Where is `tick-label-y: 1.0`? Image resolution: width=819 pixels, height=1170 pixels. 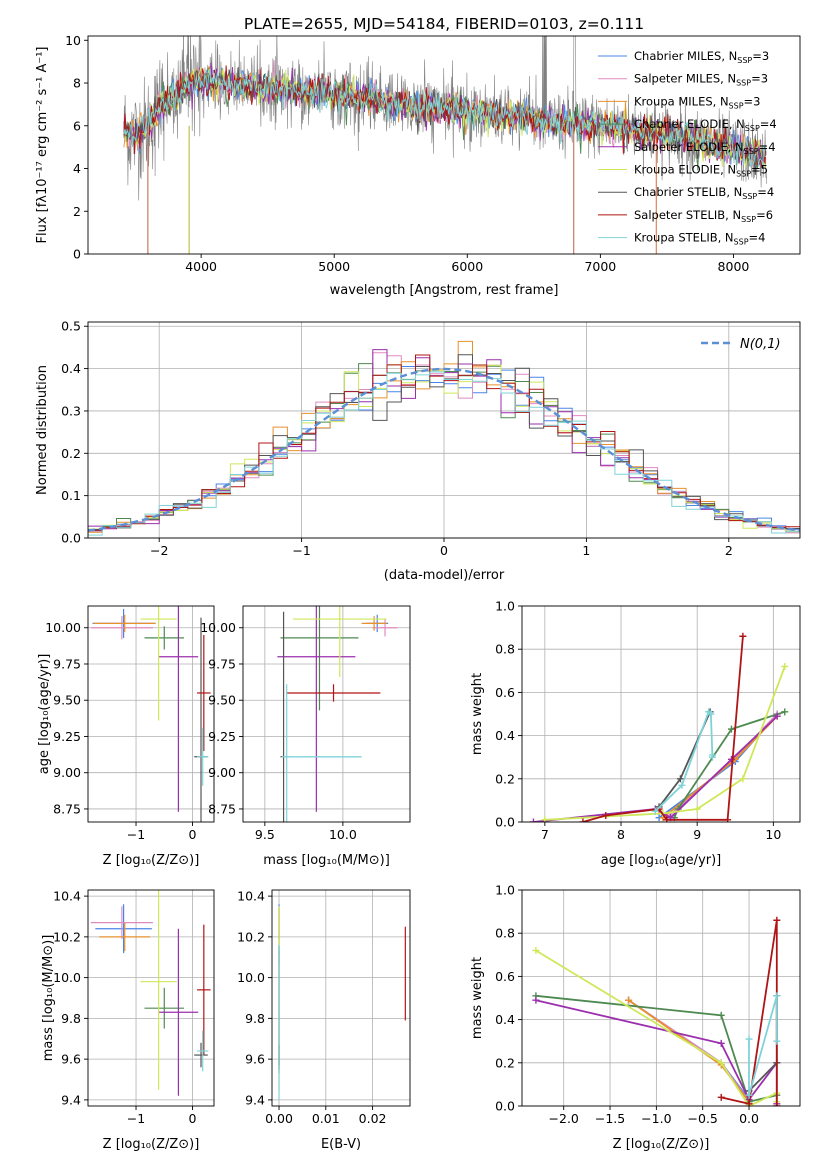
tick-label-y: 1.0 is located at coordinates (505, 890).